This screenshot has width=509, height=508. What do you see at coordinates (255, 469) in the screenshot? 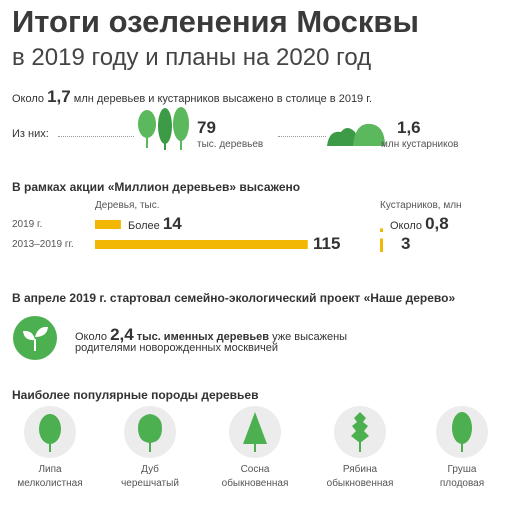
I see `species-name: Сосна` at bounding box center [255, 469].